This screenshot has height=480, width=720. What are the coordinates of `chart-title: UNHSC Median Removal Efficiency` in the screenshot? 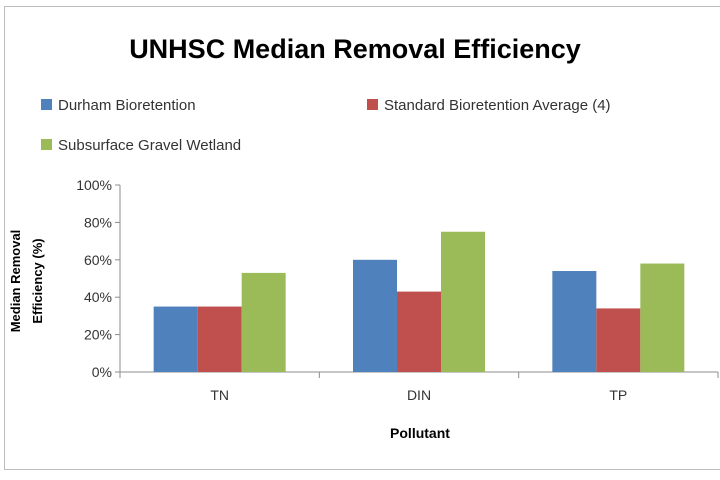 It's located at (355, 49).